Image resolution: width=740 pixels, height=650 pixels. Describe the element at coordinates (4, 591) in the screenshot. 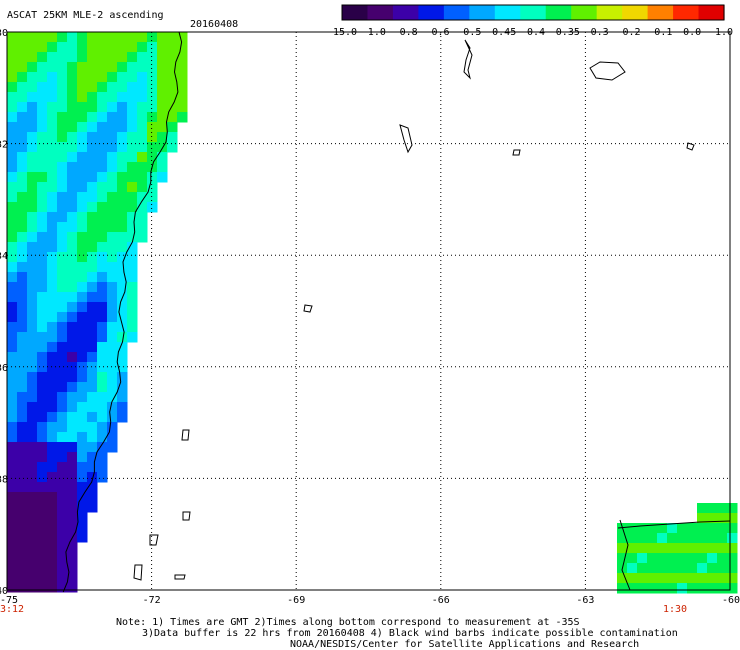

I see `latitude-label: -40` at that location.